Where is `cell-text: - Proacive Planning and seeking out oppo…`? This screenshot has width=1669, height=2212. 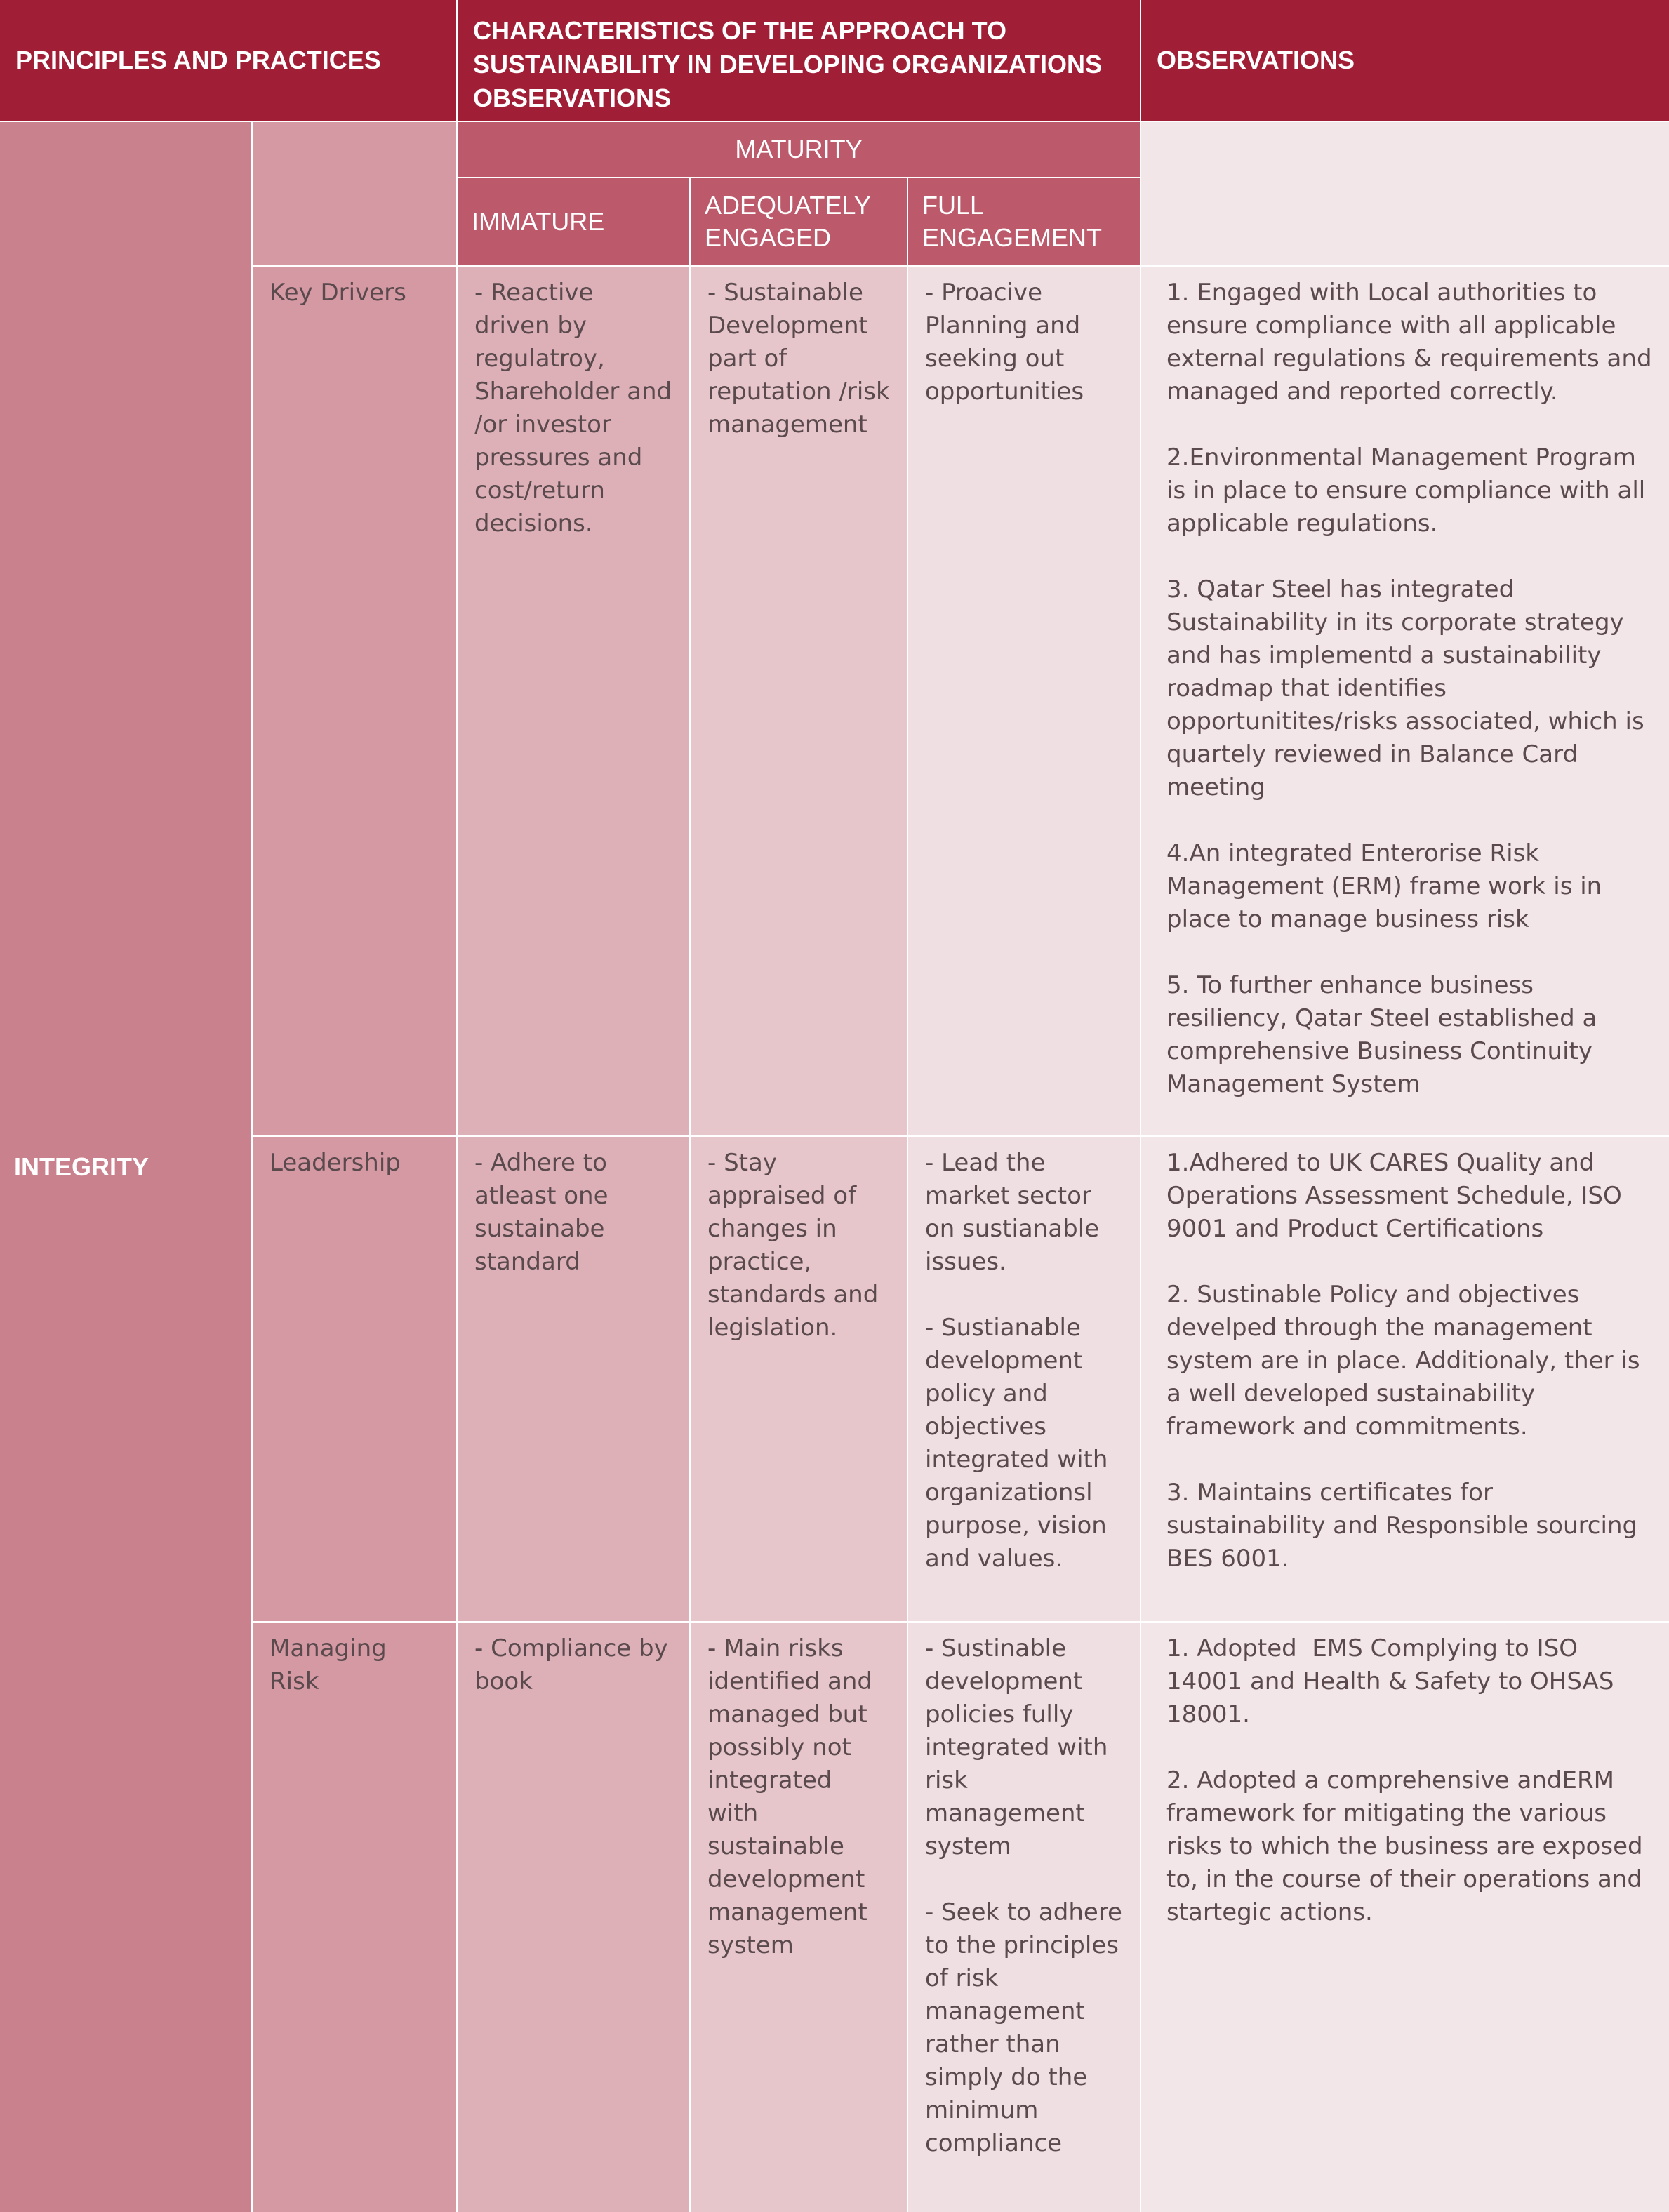 cell-text: - Proacive Planning and seeking out oppo… is located at coordinates (1007, 342).